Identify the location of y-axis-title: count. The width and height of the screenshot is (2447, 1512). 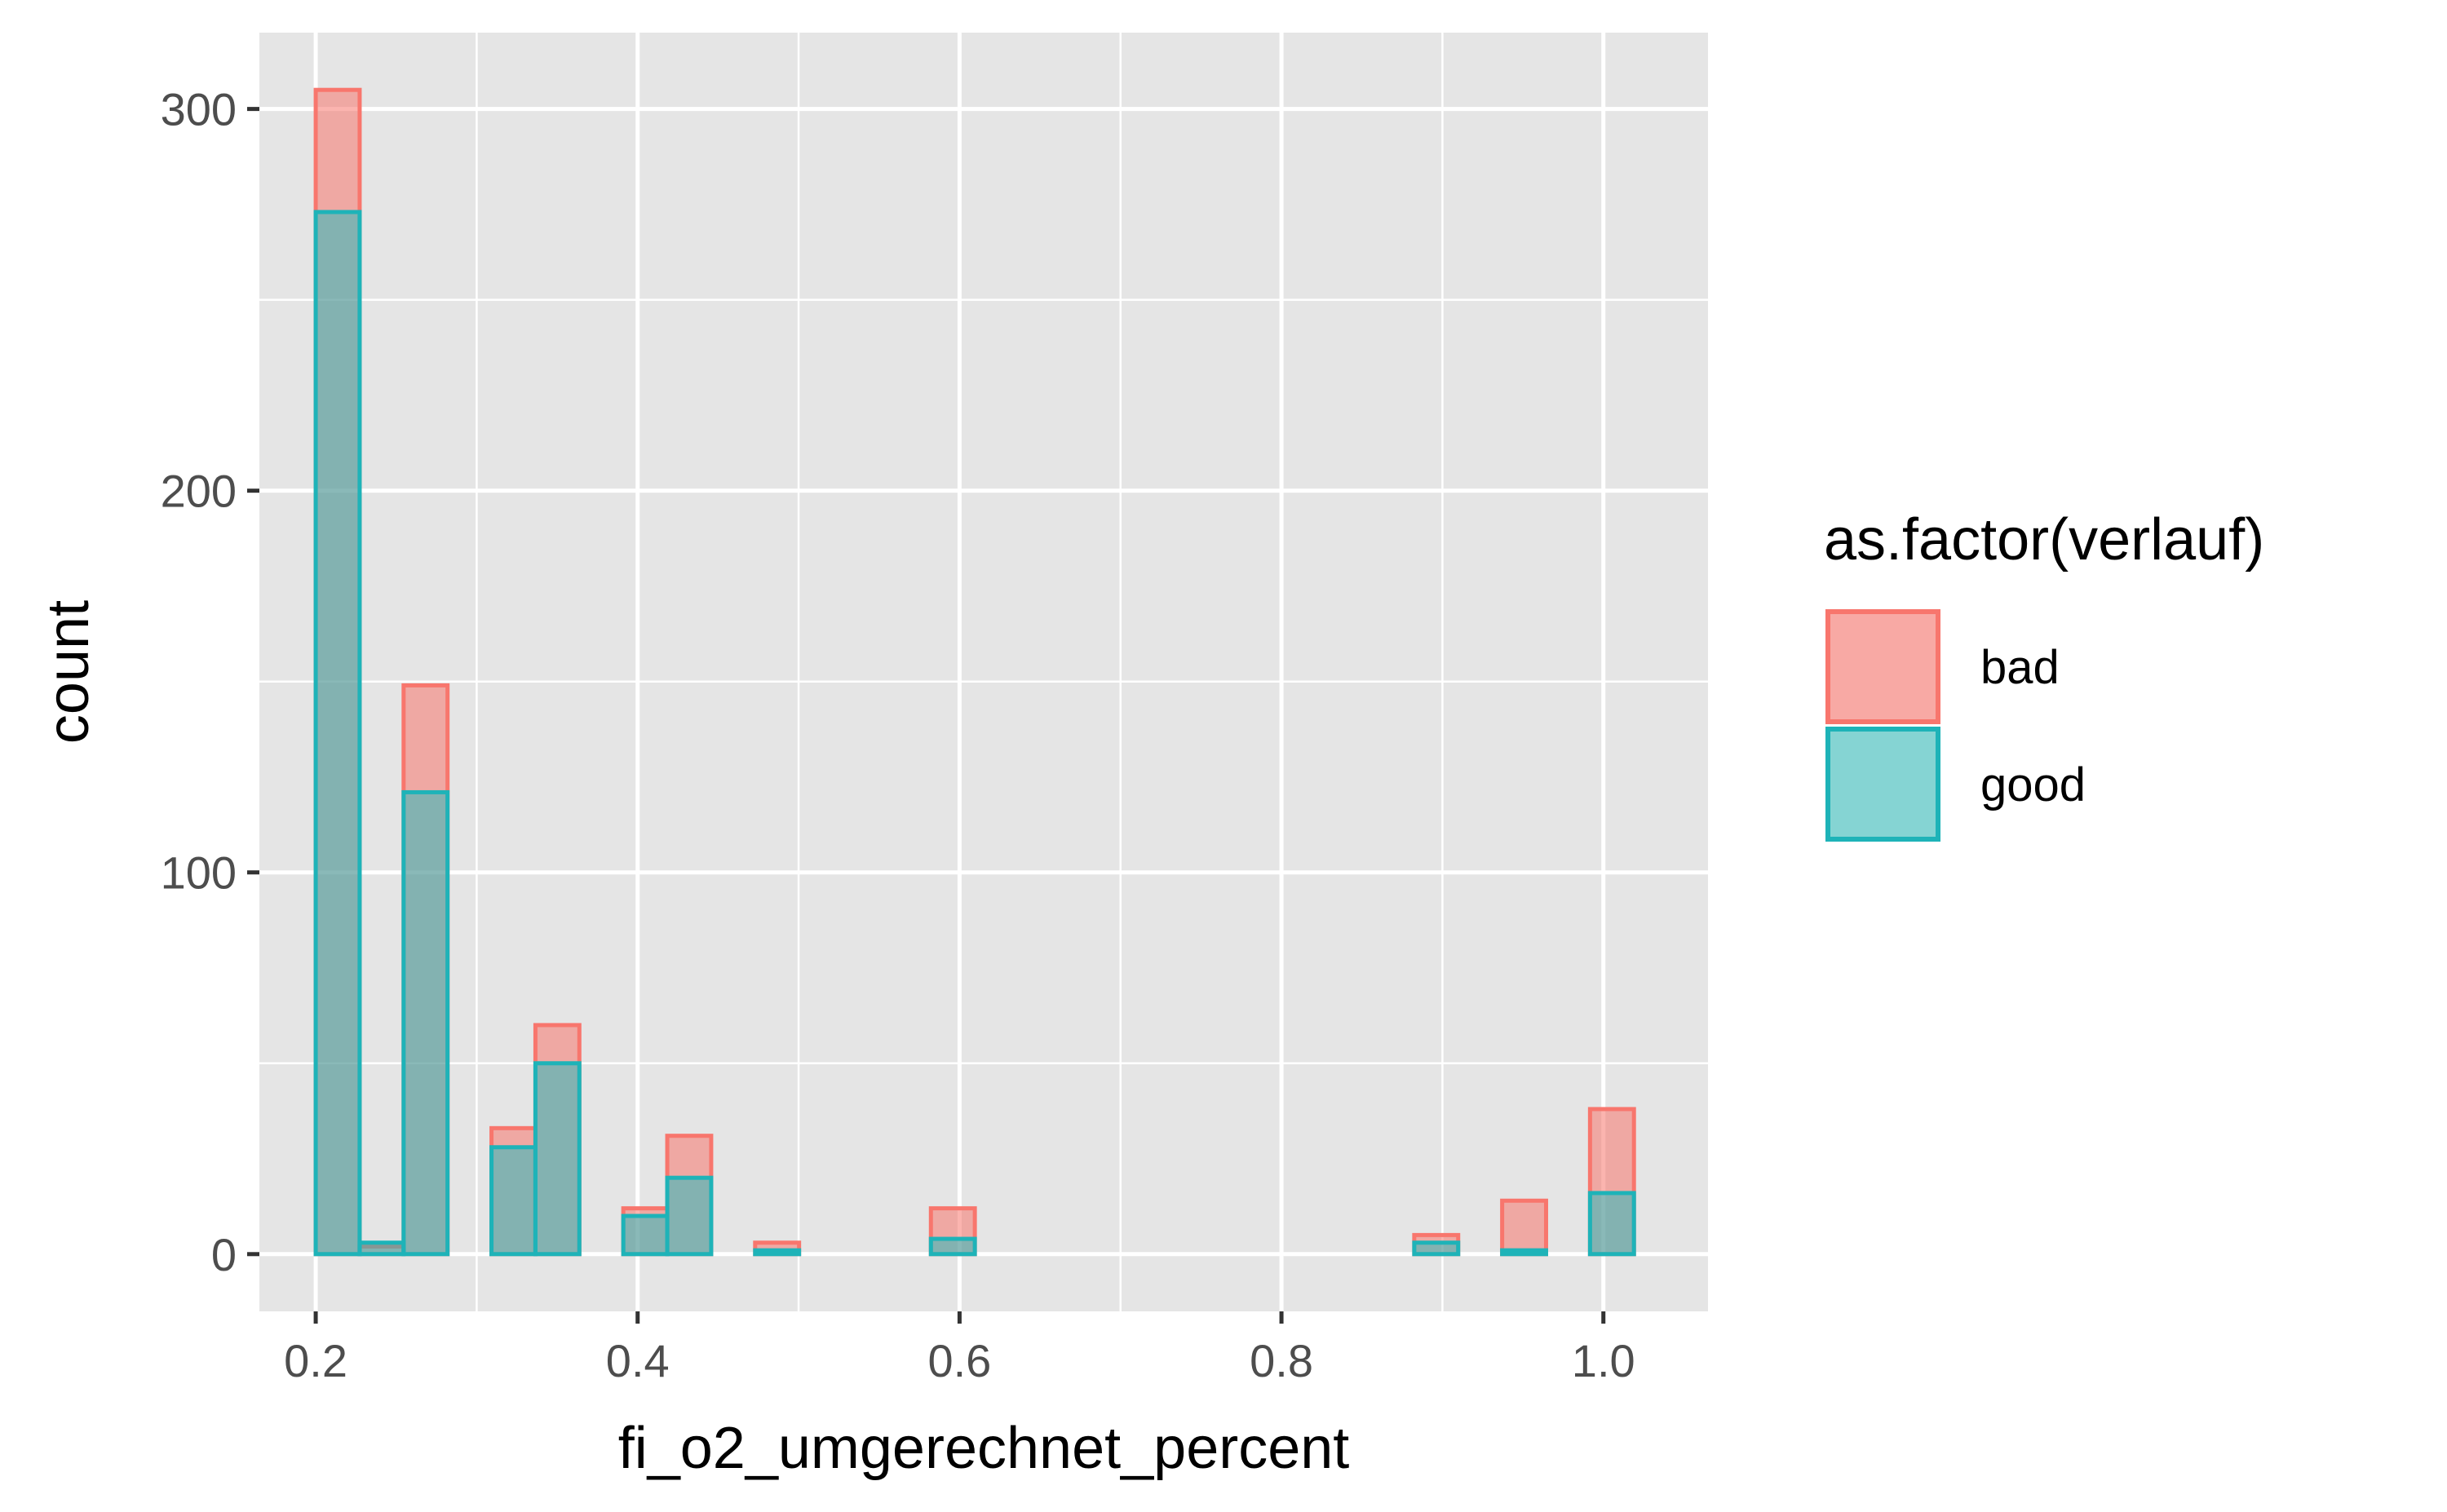
(68, 672).